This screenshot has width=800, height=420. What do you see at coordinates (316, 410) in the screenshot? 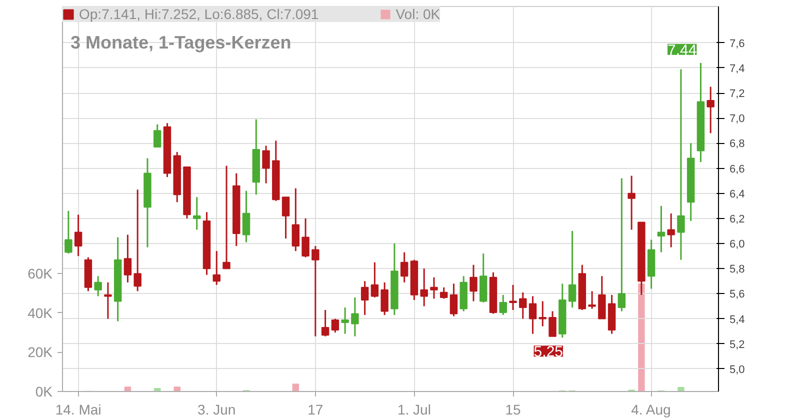
I see `x-tick-label: 17` at bounding box center [316, 410].